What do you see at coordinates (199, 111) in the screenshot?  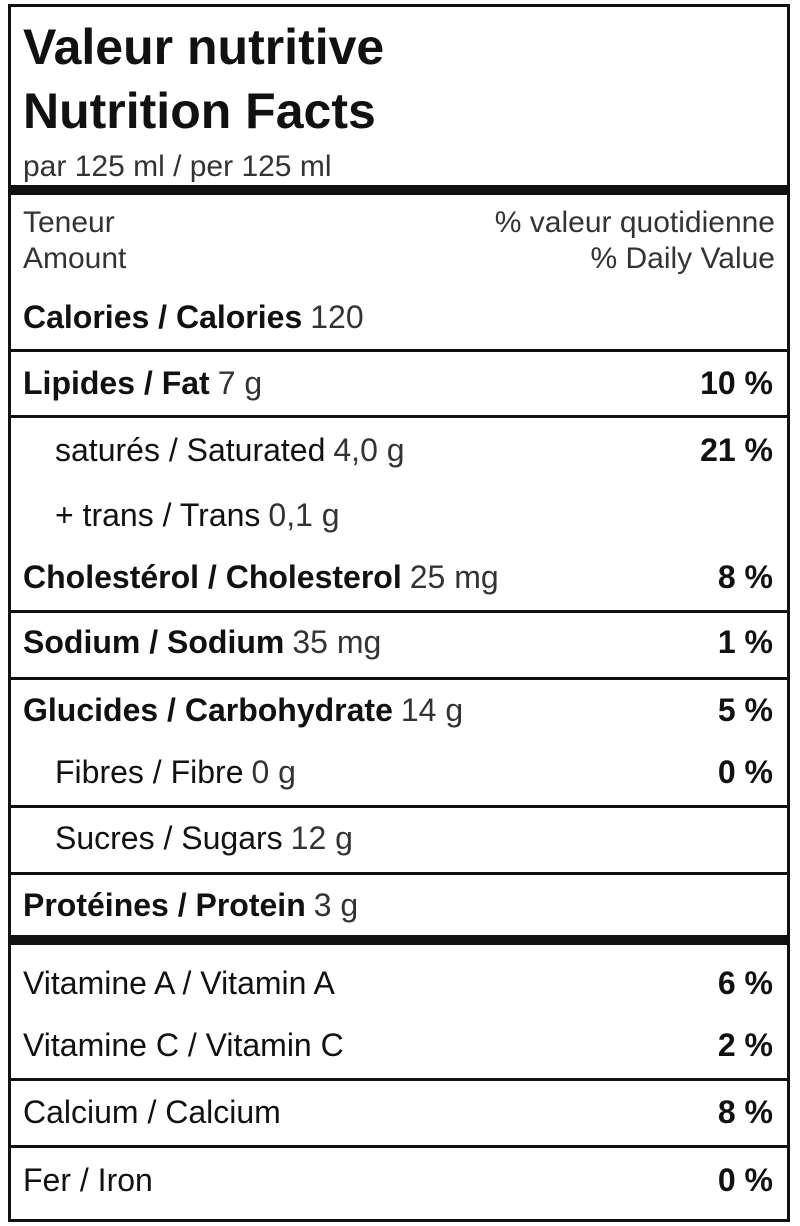 I see `title-en: Nutrition Facts` at bounding box center [199, 111].